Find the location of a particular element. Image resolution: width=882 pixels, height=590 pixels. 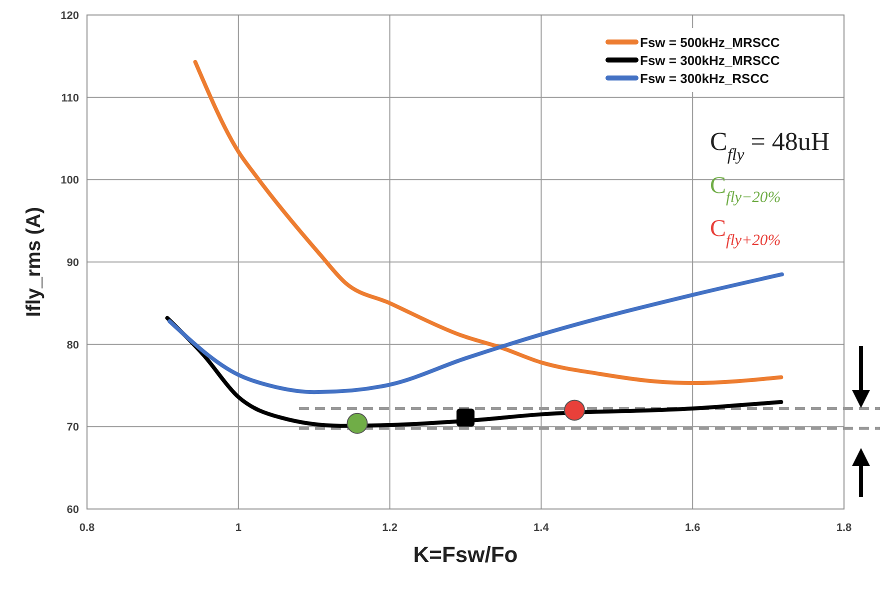

y-tick-label: 100 is located at coordinates (69, 180).